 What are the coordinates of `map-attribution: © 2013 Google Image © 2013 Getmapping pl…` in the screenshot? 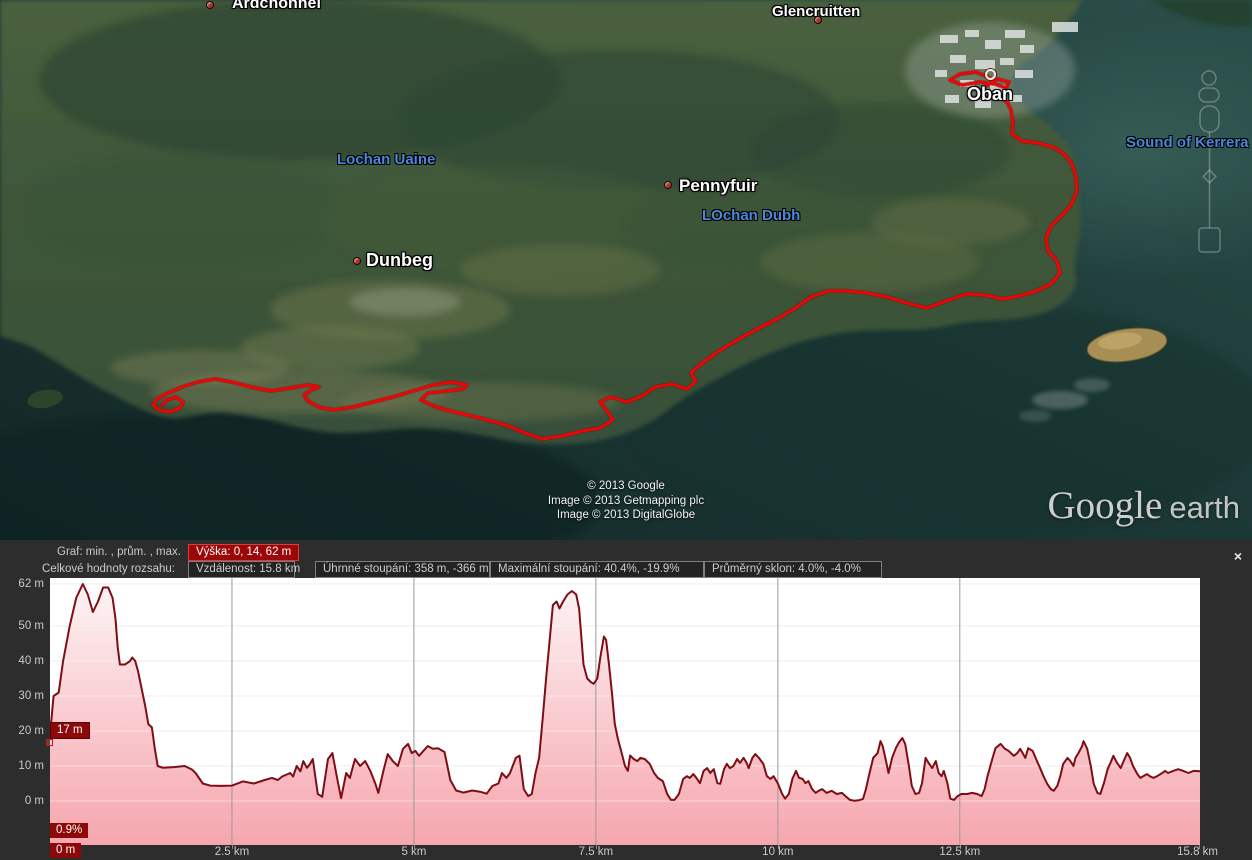 It's located at (626, 501).